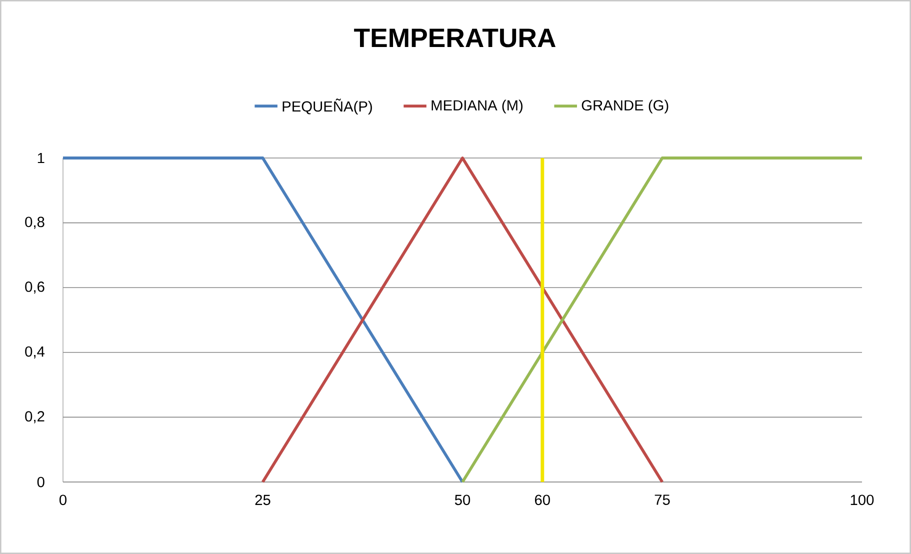  Describe the element at coordinates (35, 352) in the screenshot. I see `y-tick-label: 0,4` at that location.